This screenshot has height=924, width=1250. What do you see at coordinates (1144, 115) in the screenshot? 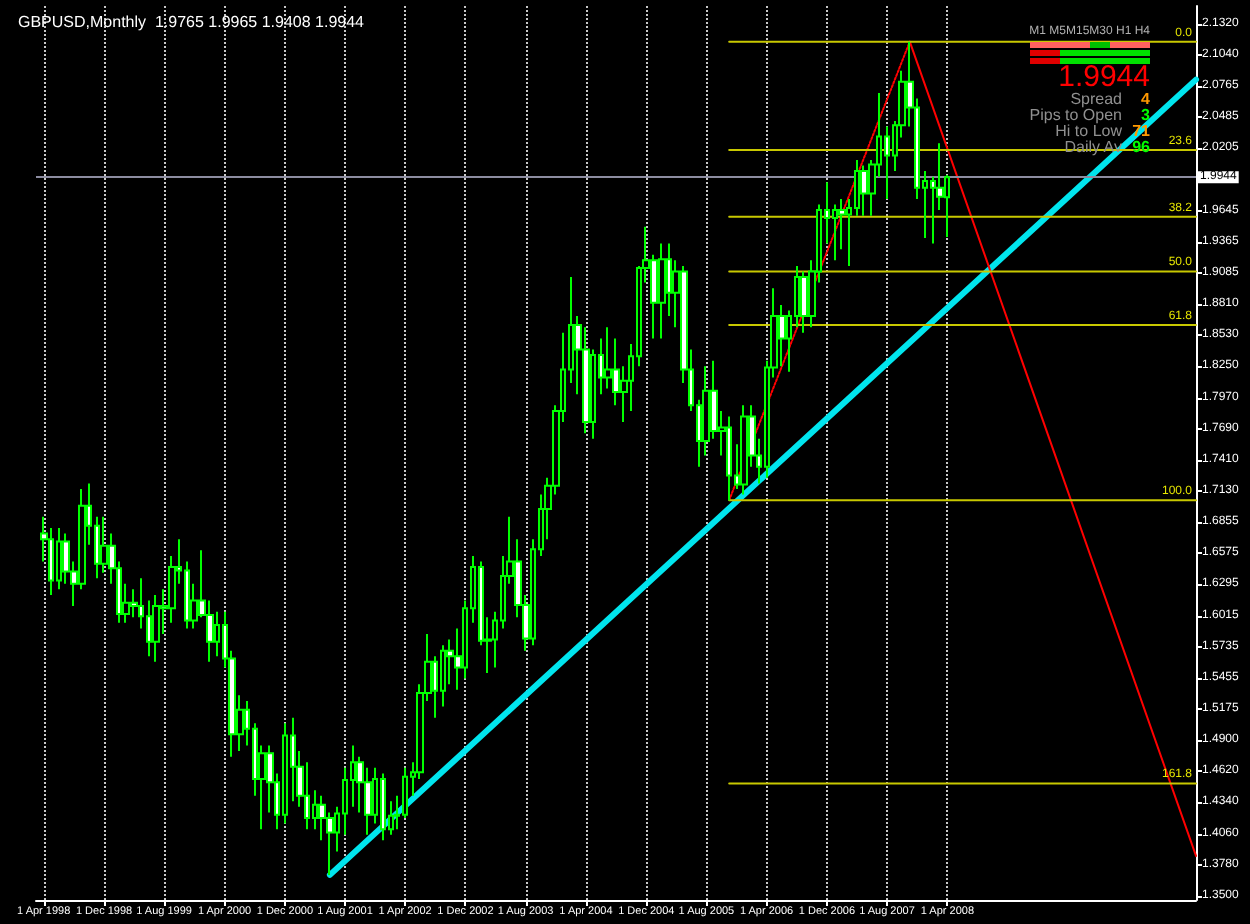
I see `annotation: 3` at bounding box center [1144, 115].